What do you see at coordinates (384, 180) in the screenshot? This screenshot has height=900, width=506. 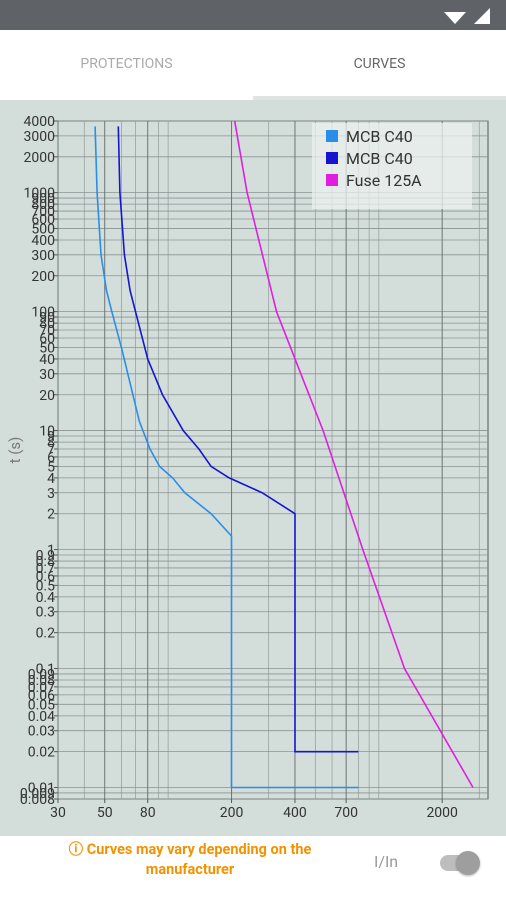 I see `legend-label: Fuse 125A` at bounding box center [384, 180].